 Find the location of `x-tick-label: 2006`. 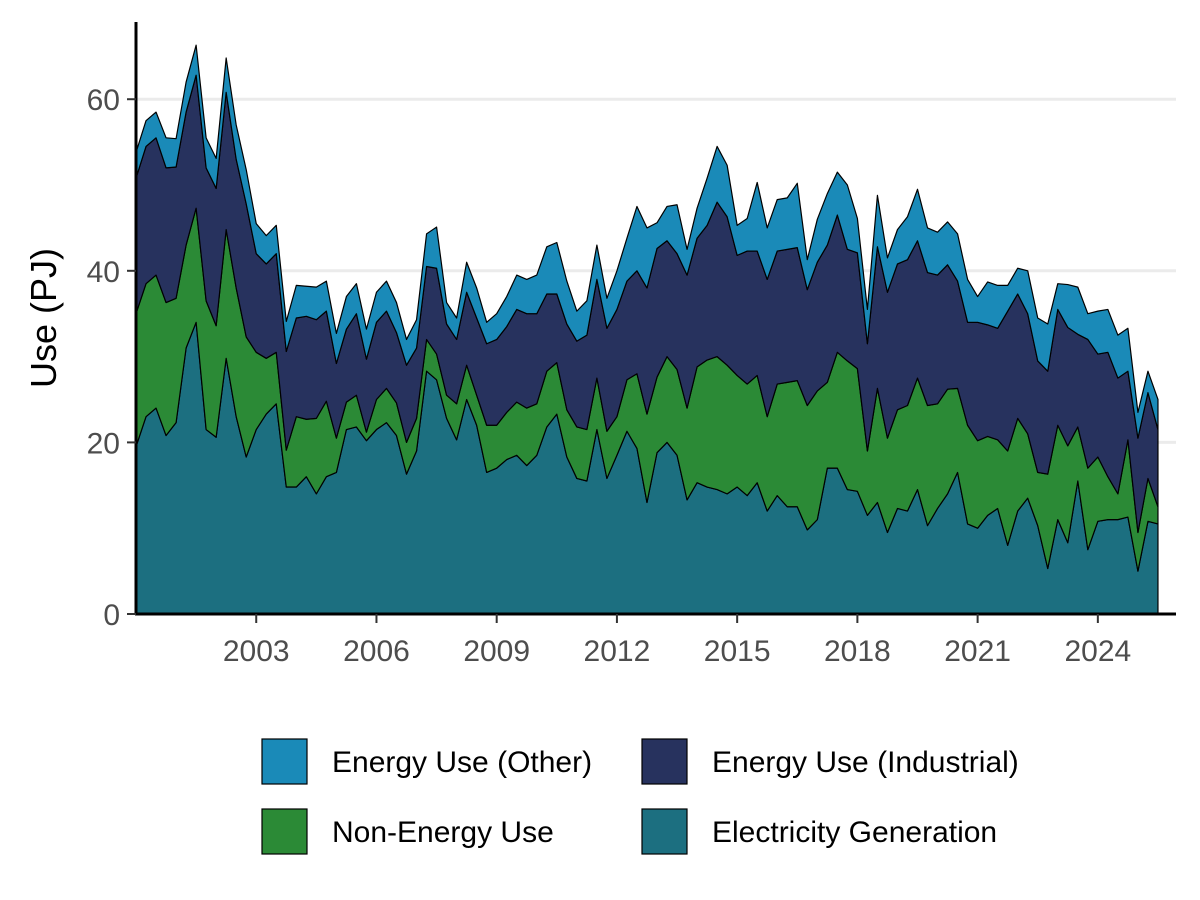

x-tick-label: 2006 is located at coordinates (376, 651).